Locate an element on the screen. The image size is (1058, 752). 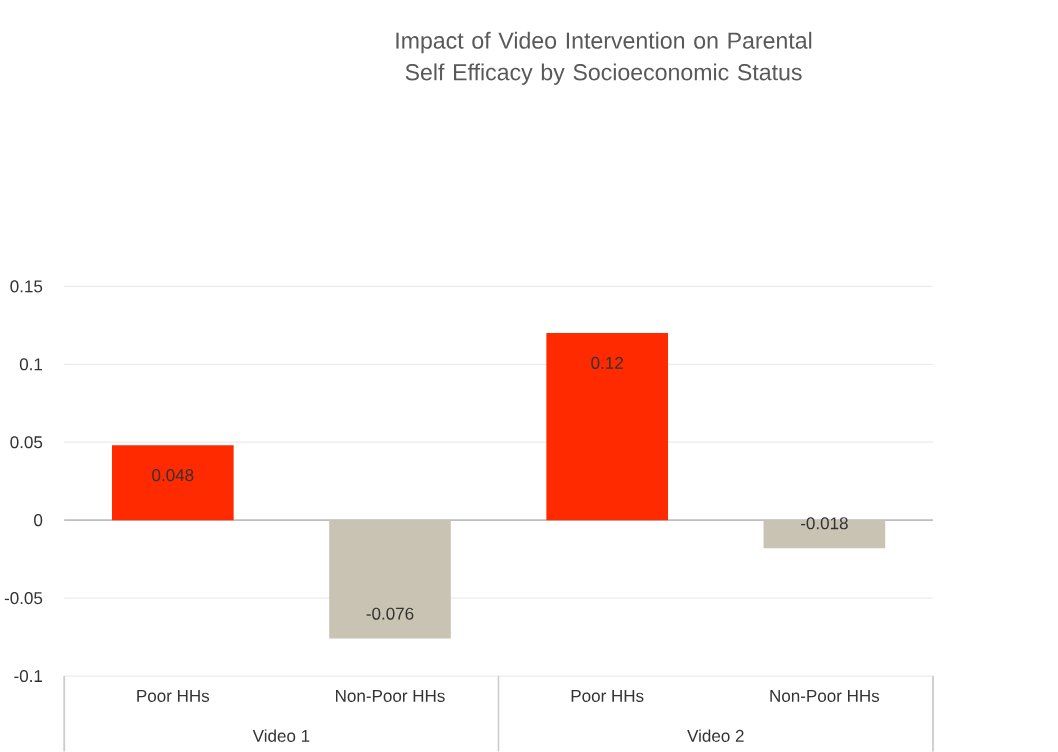
y-tick-label: 0.1 is located at coordinates (31, 364).